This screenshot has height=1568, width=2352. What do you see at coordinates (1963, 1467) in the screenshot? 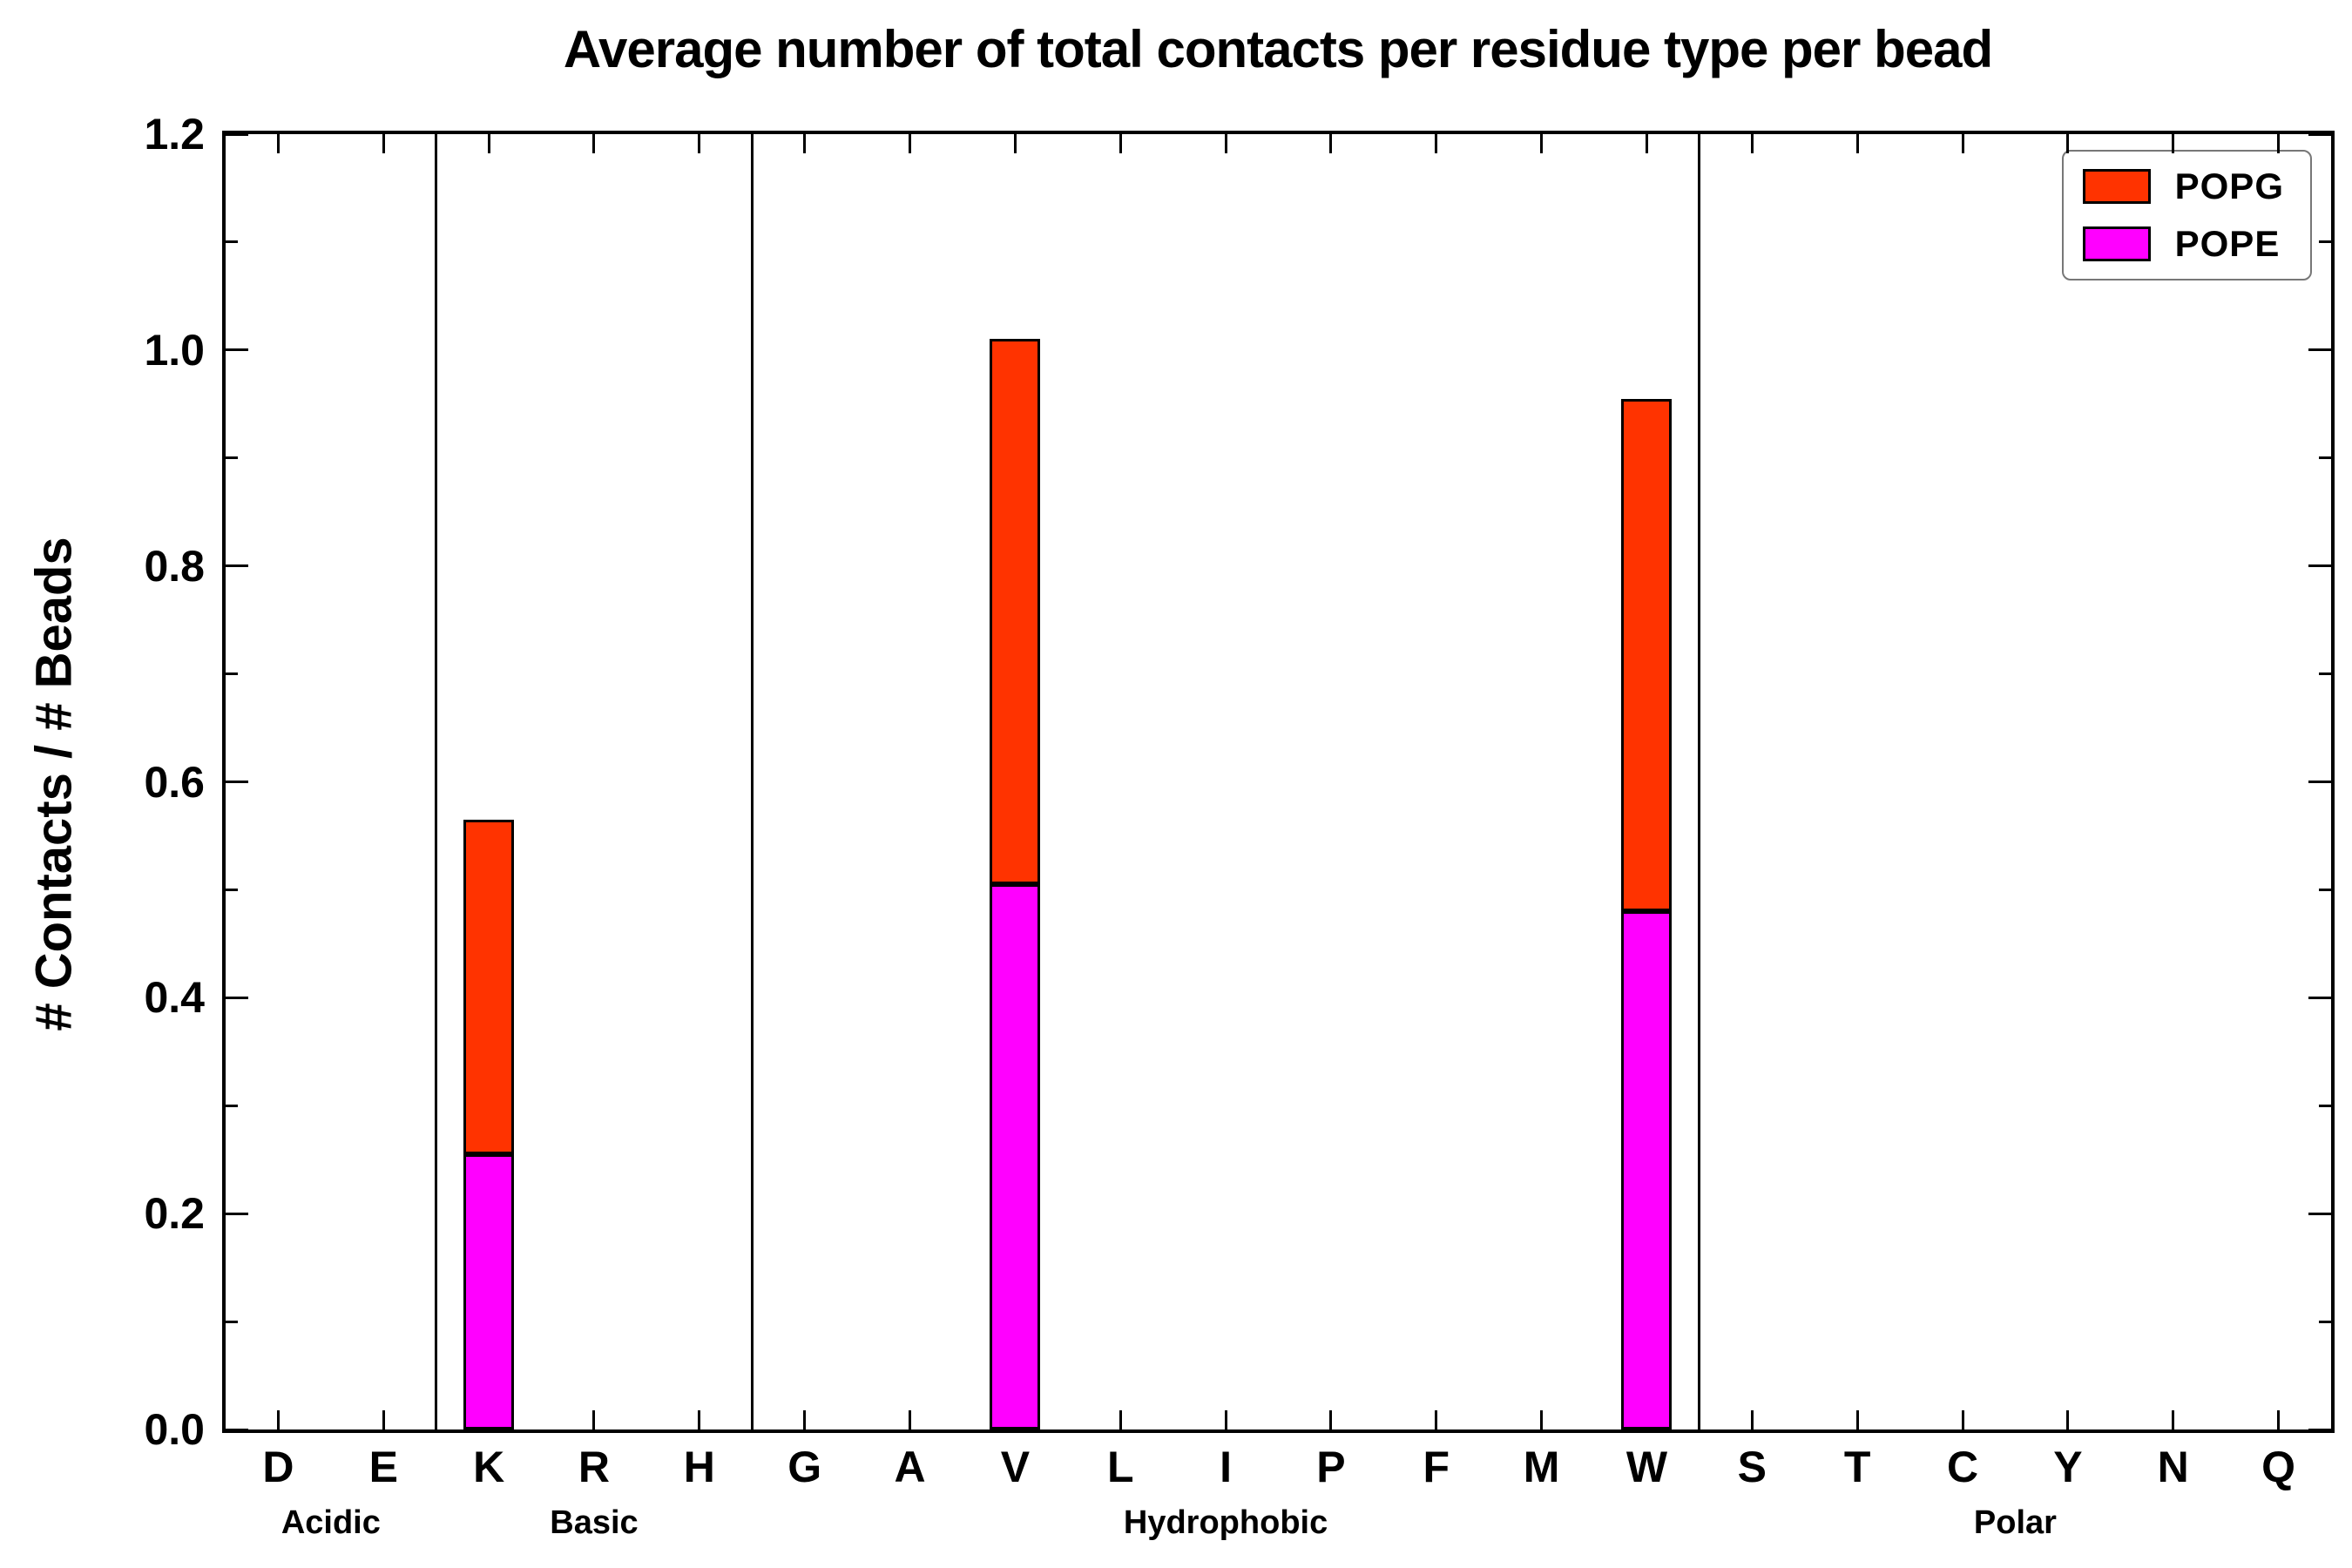
I see `x-tick-label-C: C` at bounding box center [1963, 1467].